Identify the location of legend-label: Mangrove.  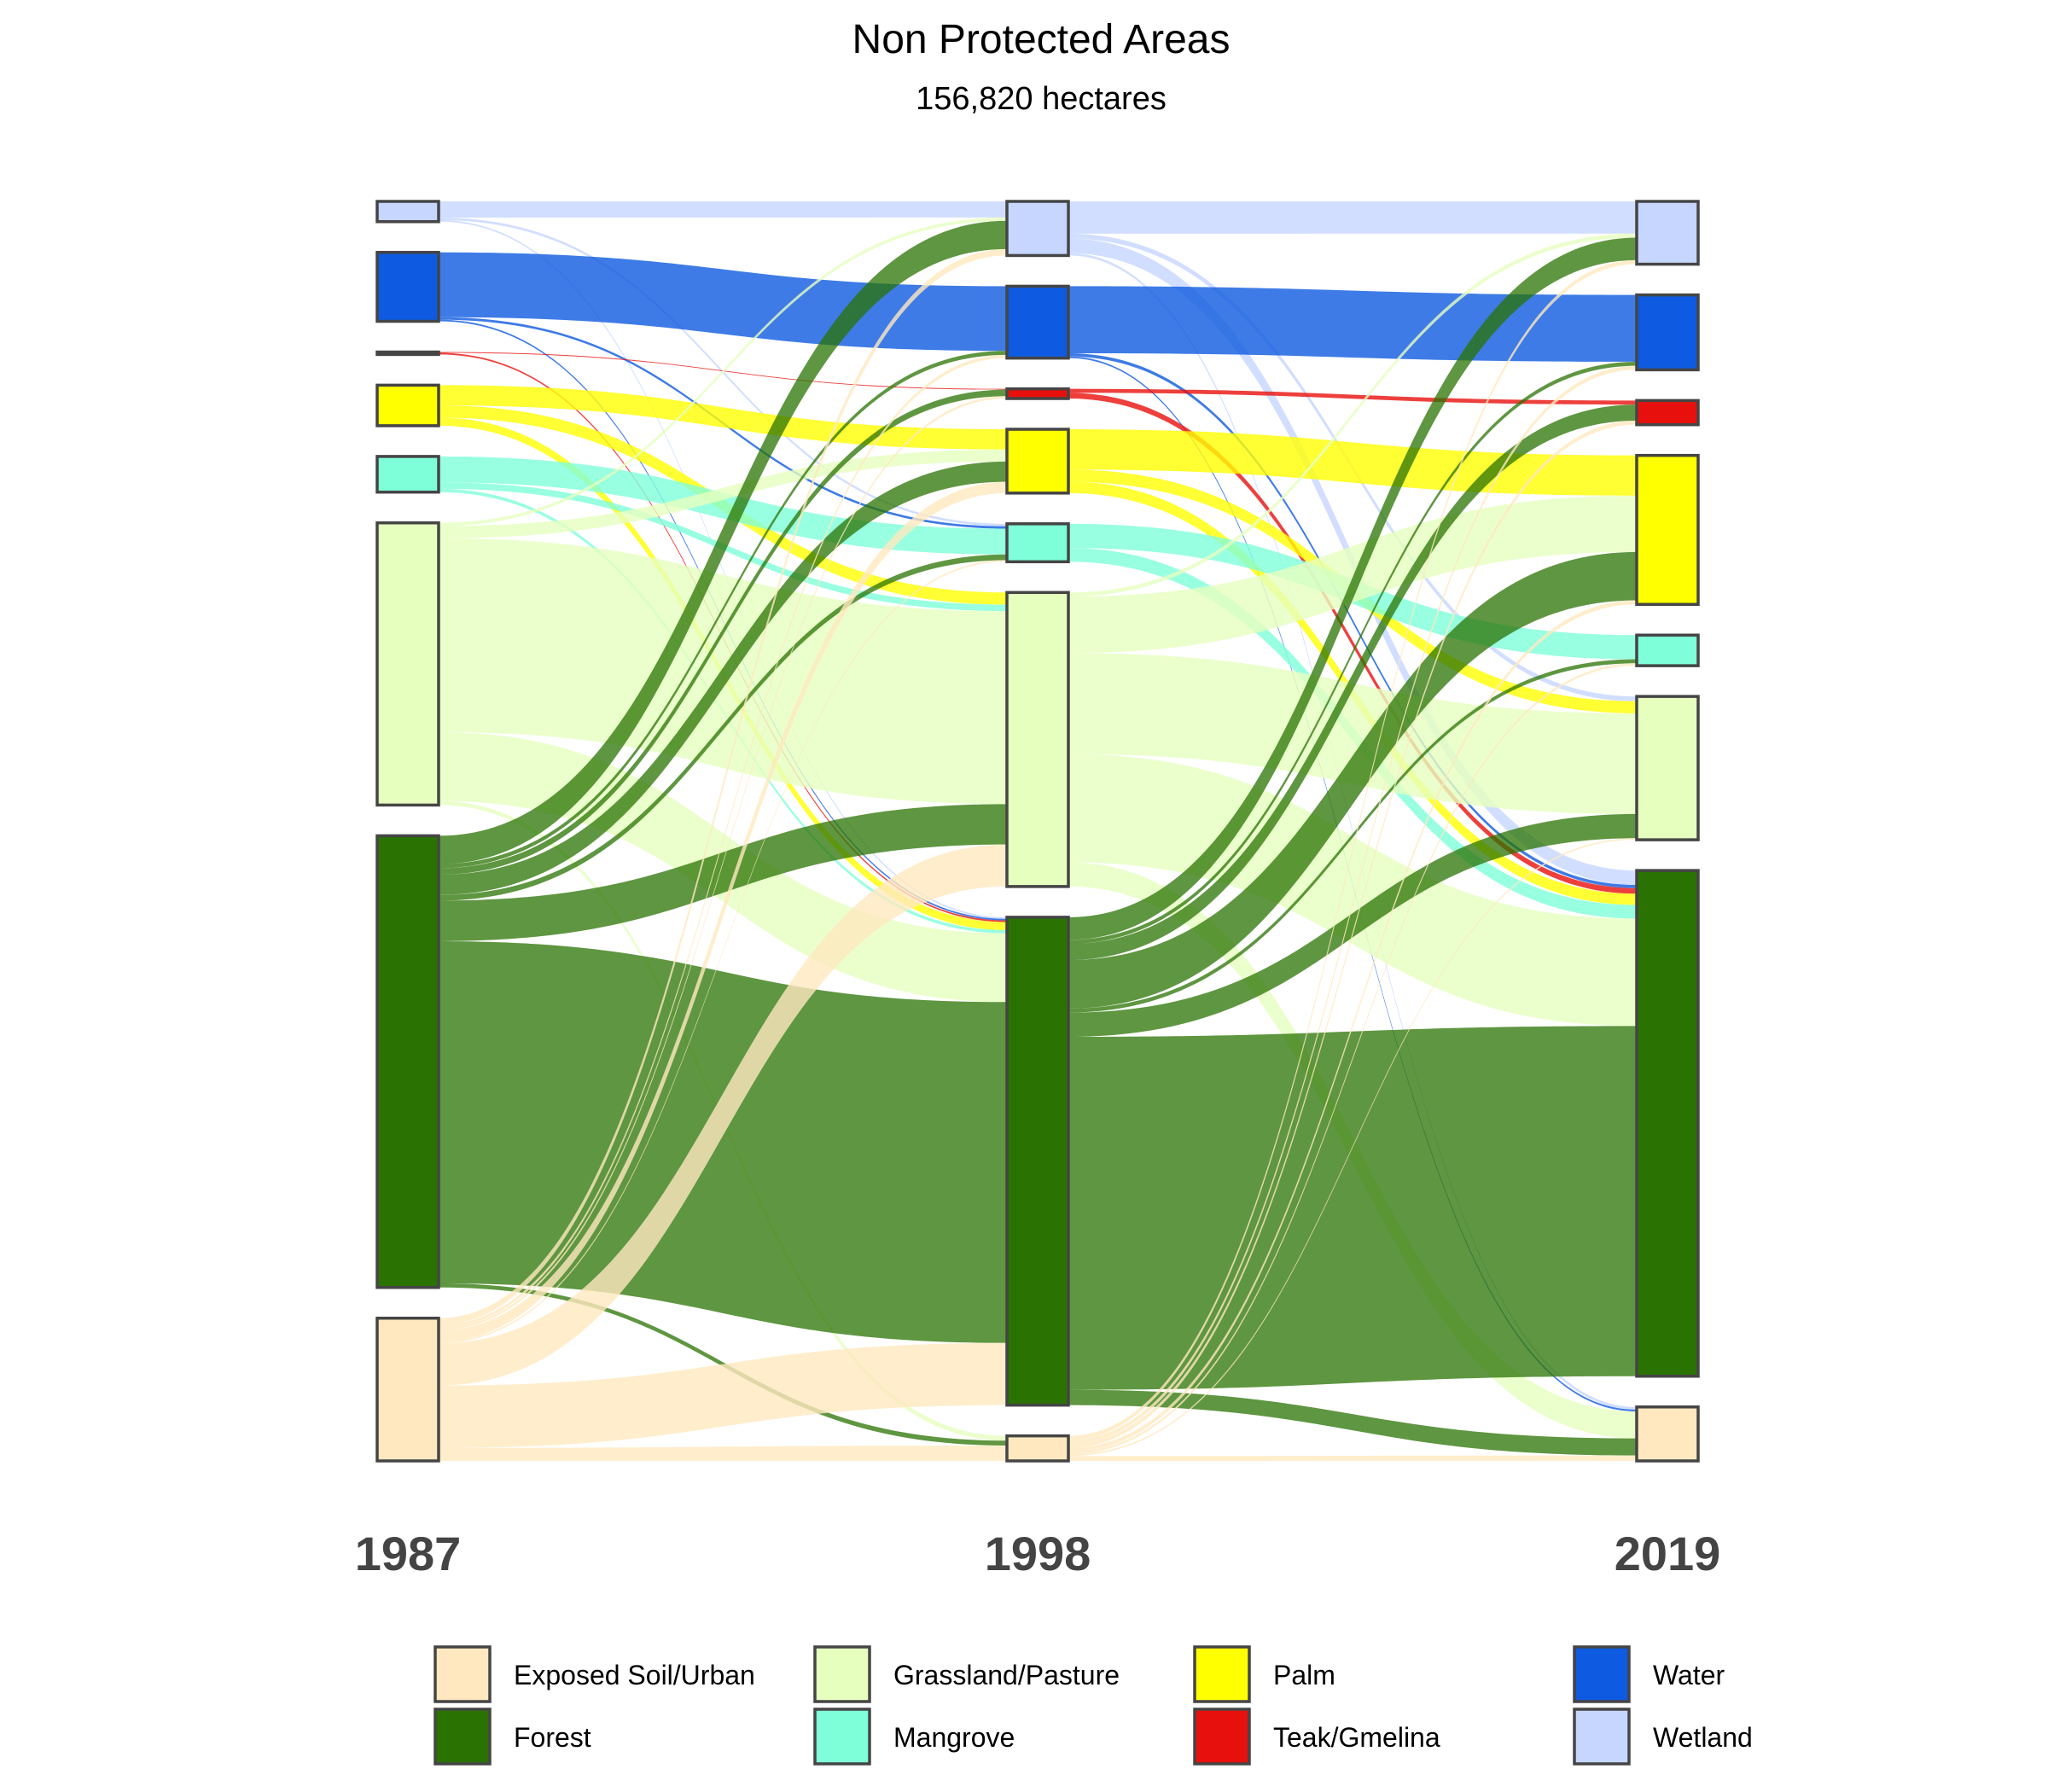
(954, 1737).